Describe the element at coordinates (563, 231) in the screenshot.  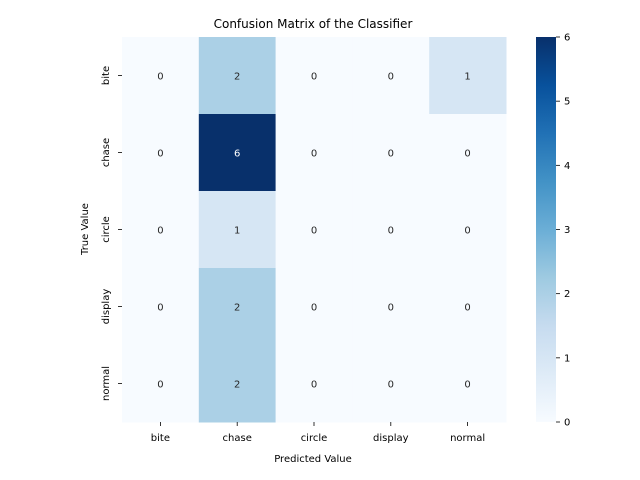
I see `colorbar-ticks: 0 1 2 3 4 5 6` at that location.